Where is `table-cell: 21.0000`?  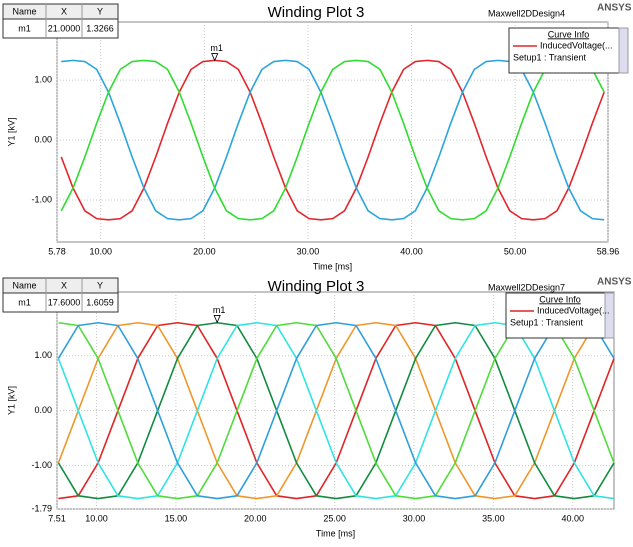 table-cell: 21.0000 is located at coordinates (64, 28).